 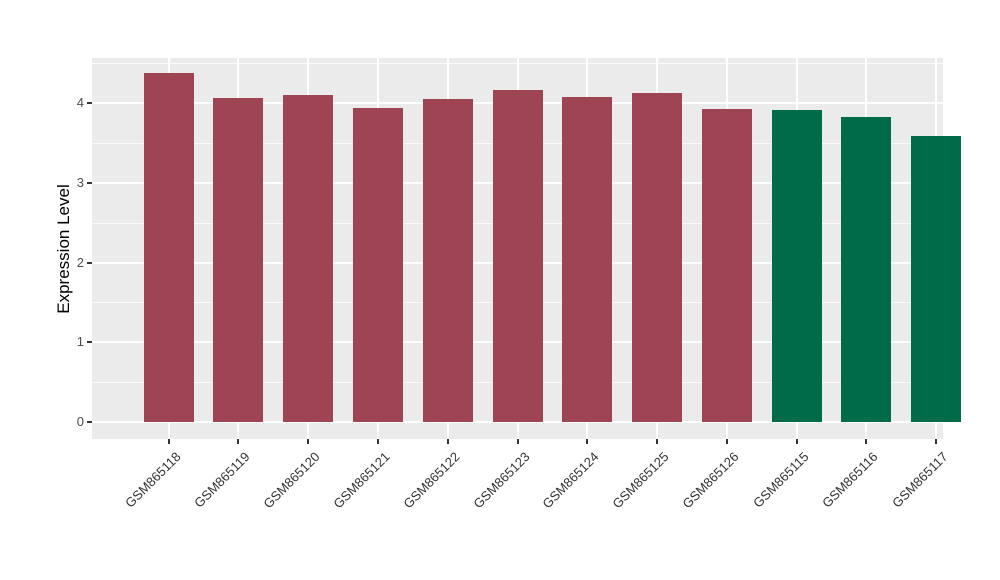 What do you see at coordinates (447, 260) in the screenshot?
I see `bar-GSM865122` at bounding box center [447, 260].